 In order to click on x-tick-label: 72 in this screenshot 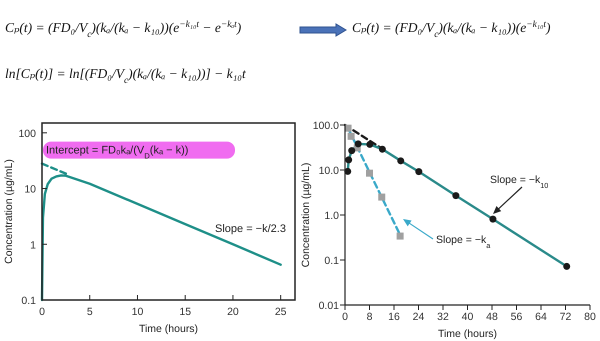, I will do `click(566, 317)`.